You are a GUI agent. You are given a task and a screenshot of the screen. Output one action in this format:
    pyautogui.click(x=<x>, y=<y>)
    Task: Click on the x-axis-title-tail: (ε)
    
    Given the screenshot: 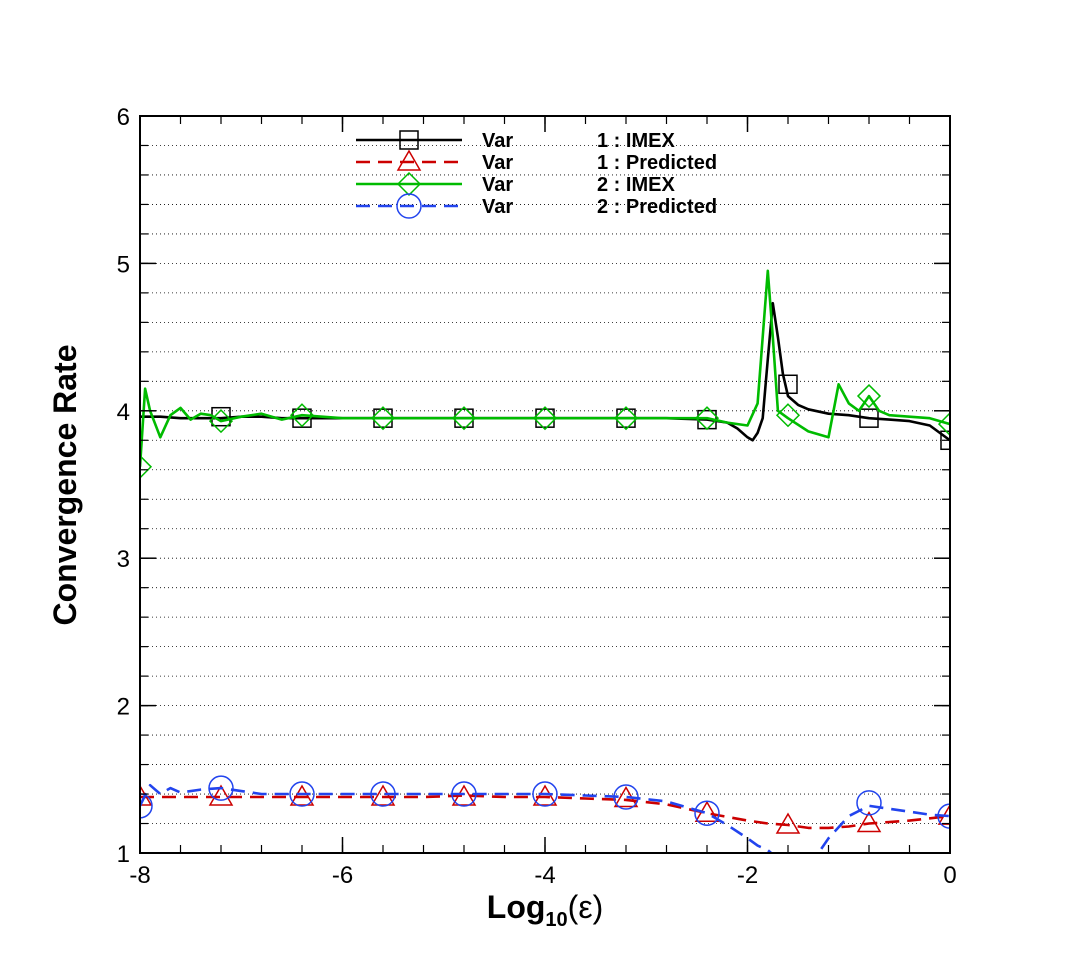 What is the action you would take?
    pyautogui.click(x=586, y=907)
    